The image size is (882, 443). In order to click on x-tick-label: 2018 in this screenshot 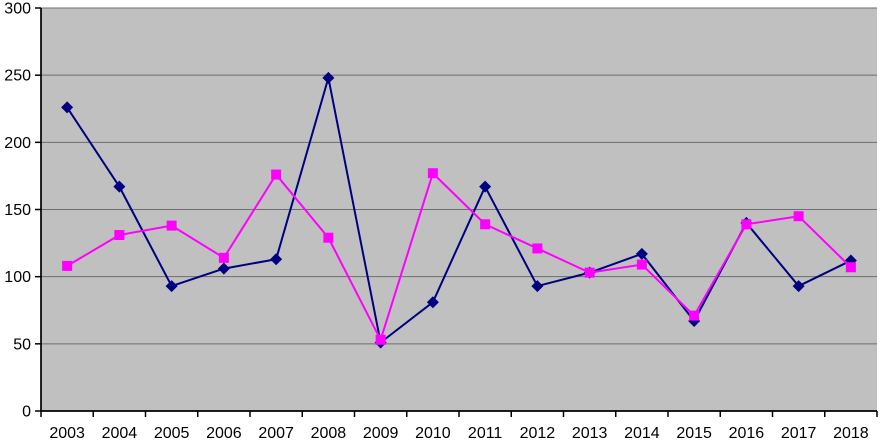, I will do `click(851, 433)`.